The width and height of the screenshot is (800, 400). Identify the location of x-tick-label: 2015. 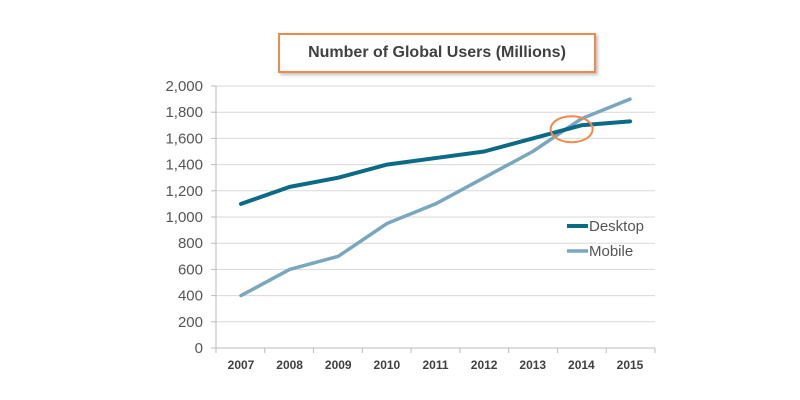
(630, 365).